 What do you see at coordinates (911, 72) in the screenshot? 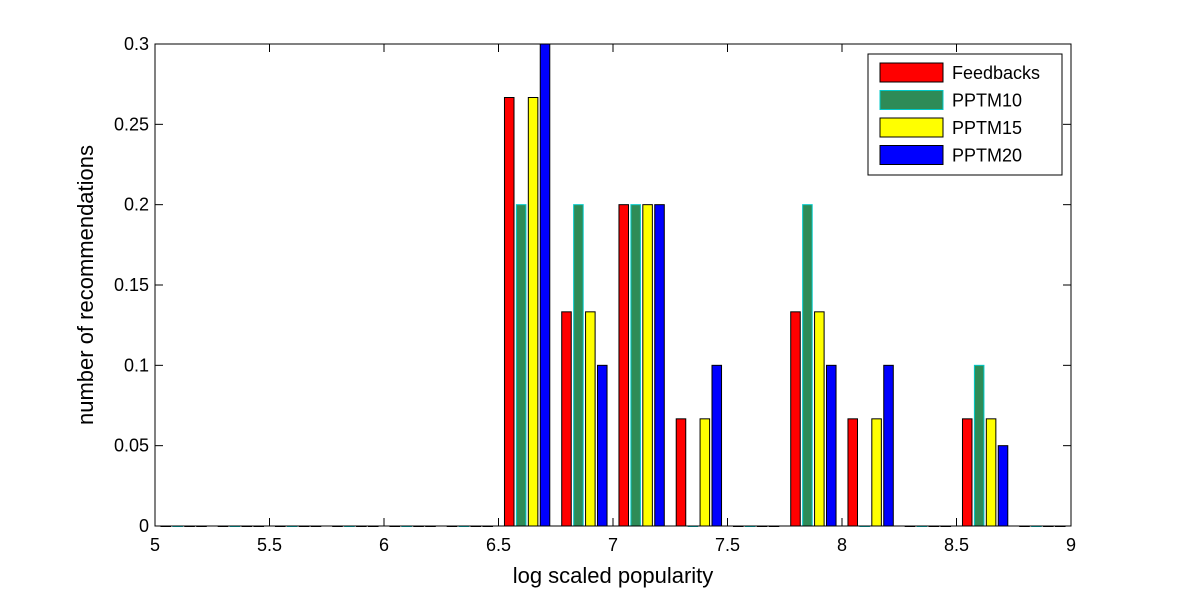
I see `legend-swatch-feedbacks` at bounding box center [911, 72].